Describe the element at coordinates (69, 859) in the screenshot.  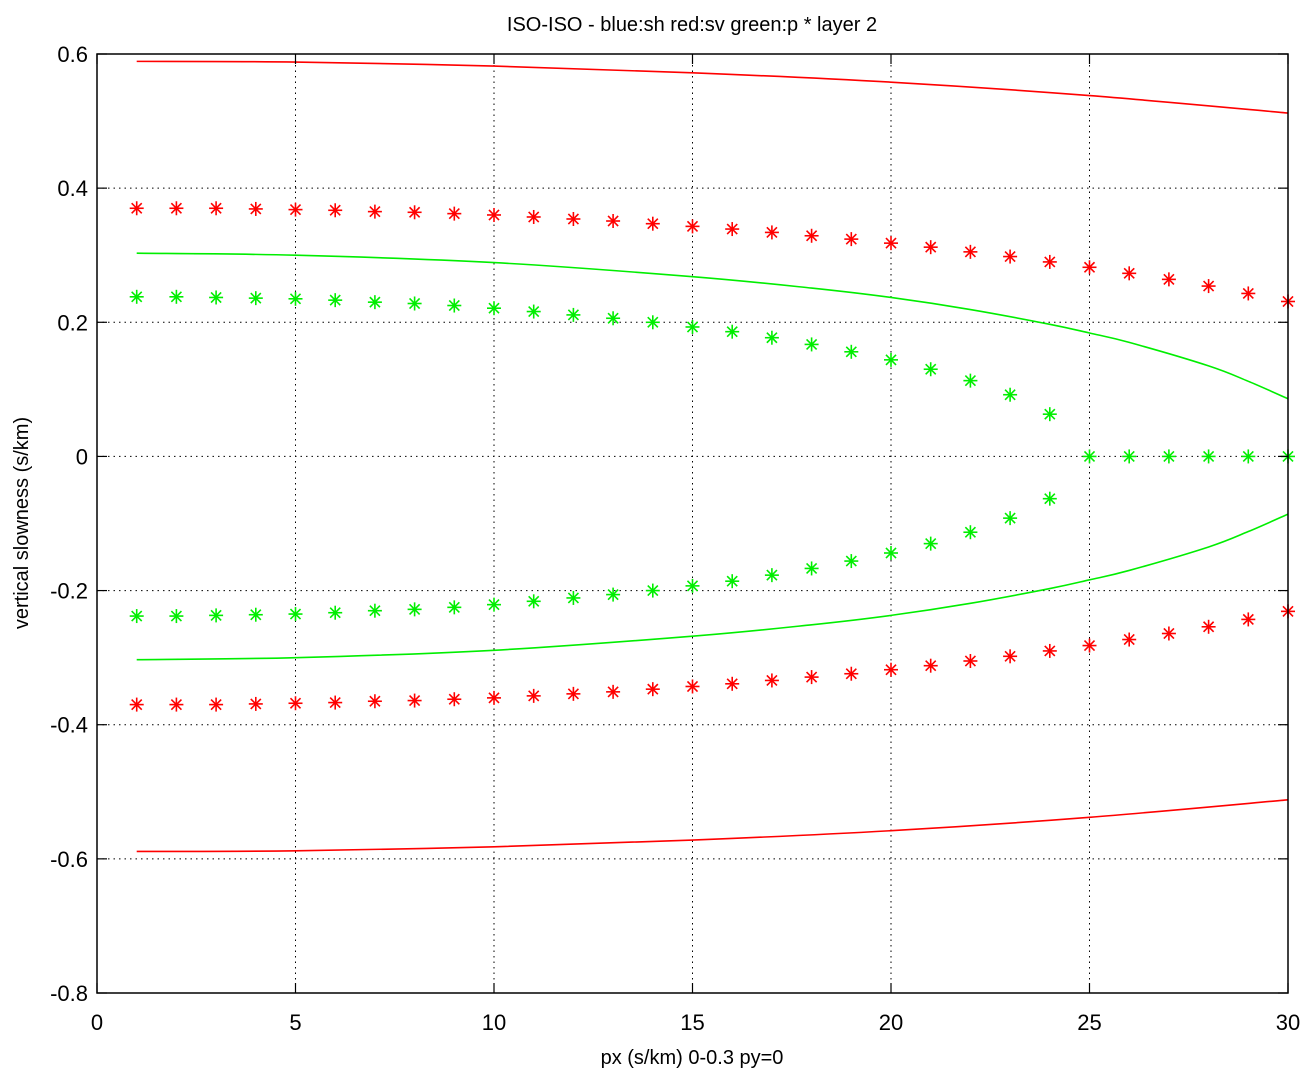
I see `y-tick-label: -0.6` at that location.